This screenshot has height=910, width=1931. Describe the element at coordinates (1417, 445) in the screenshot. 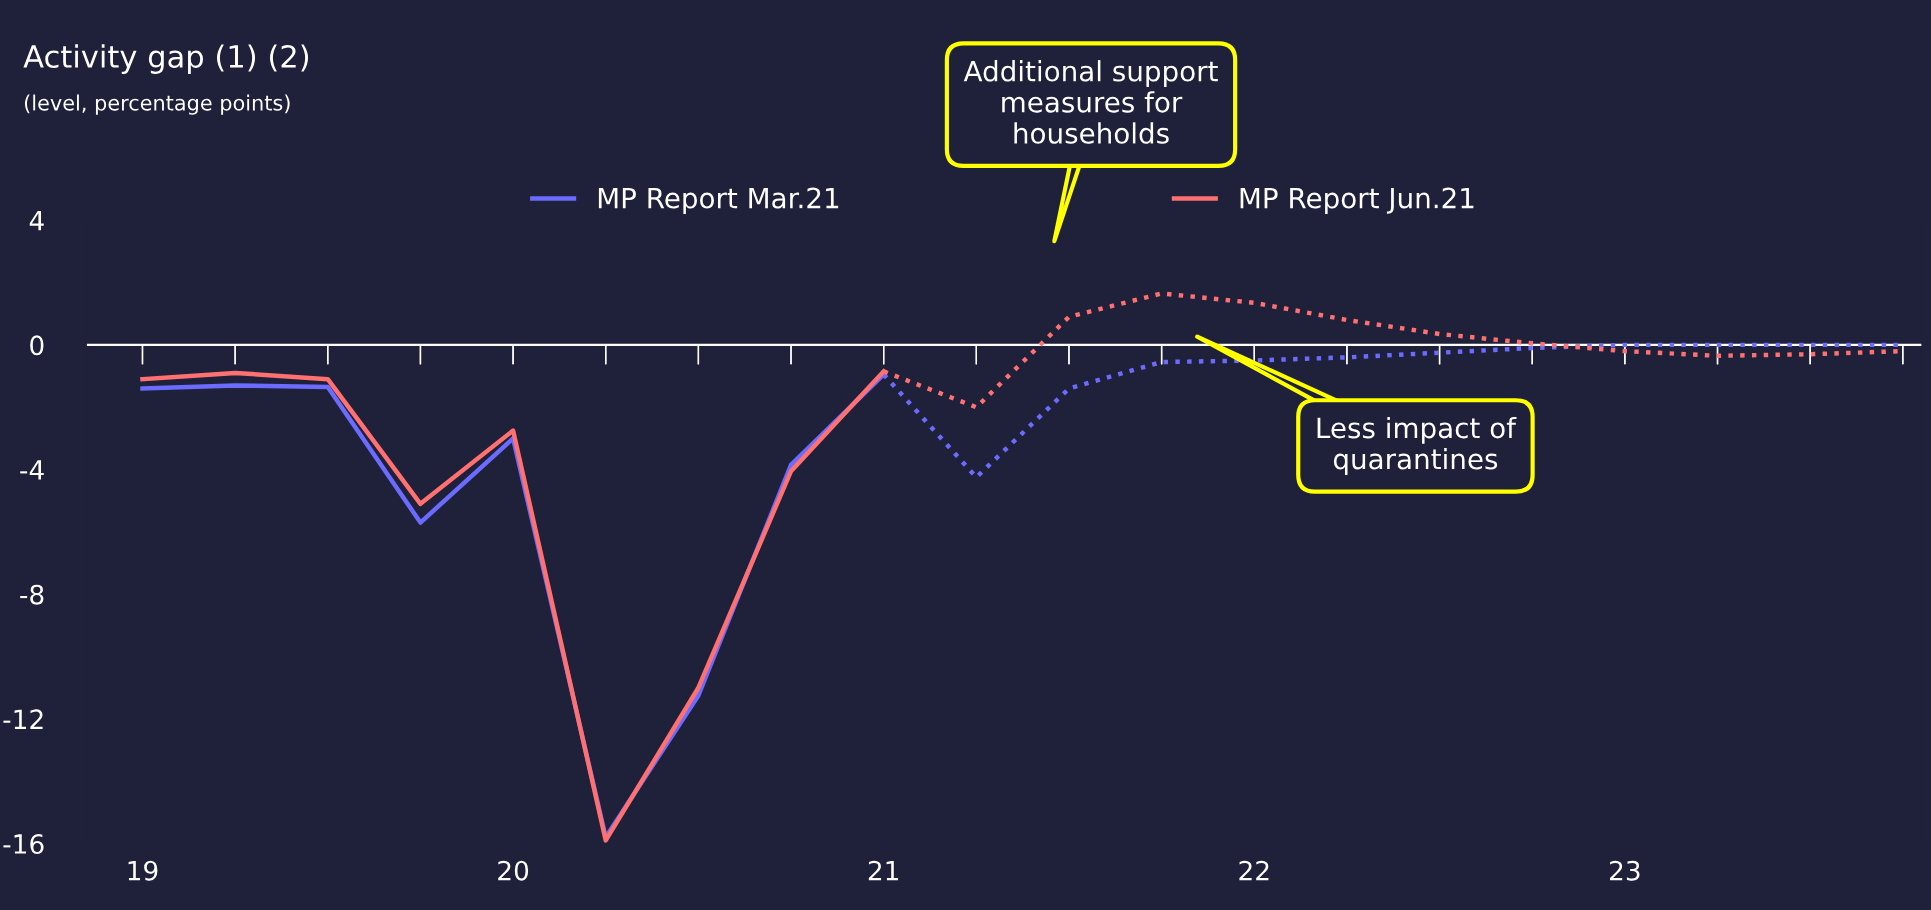

I see `annotation: Less impact of quarantines` at that location.